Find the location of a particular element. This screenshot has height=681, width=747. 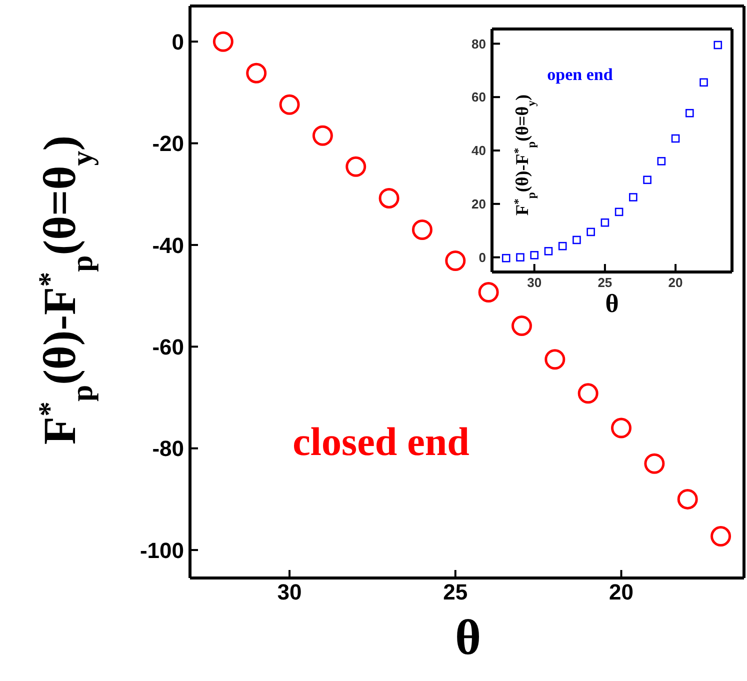

y-tick-label: 40 is located at coordinates (479, 150).